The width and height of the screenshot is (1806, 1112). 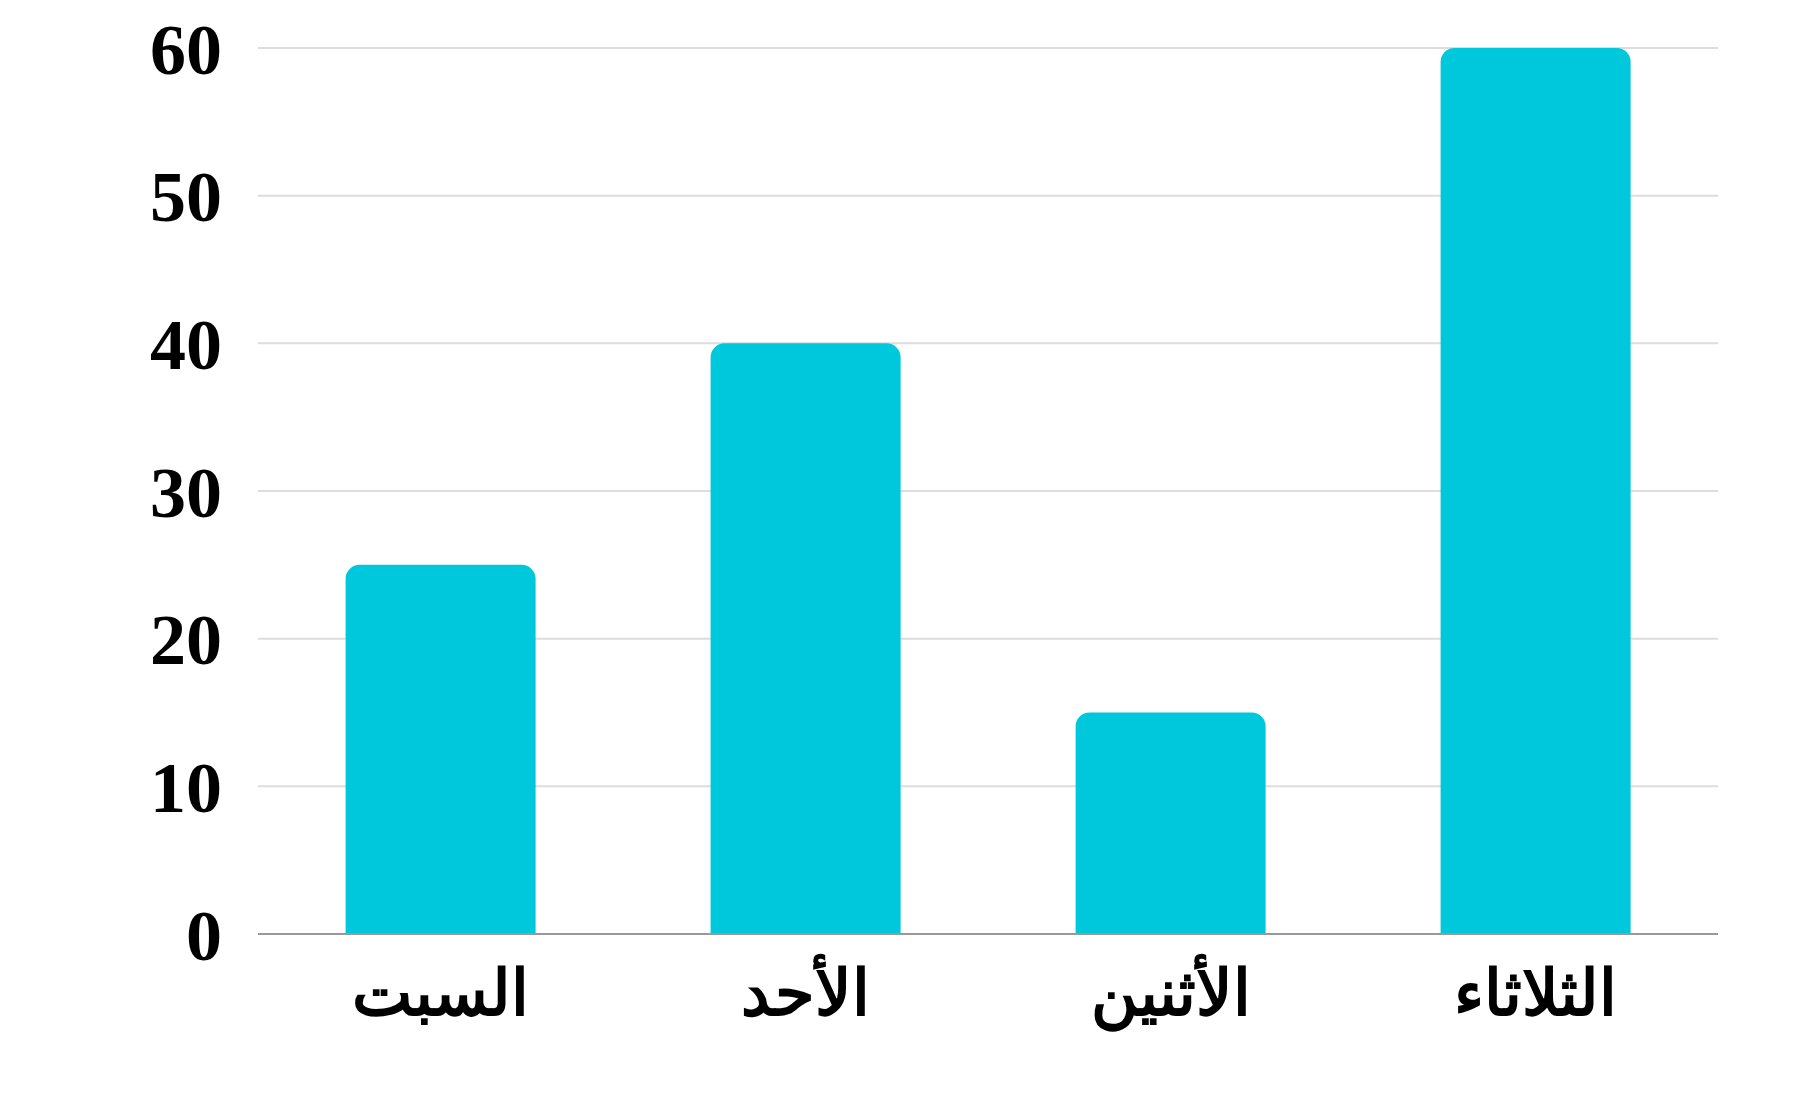 I want to click on y-tick-label: 60, so click(x=186, y=49).